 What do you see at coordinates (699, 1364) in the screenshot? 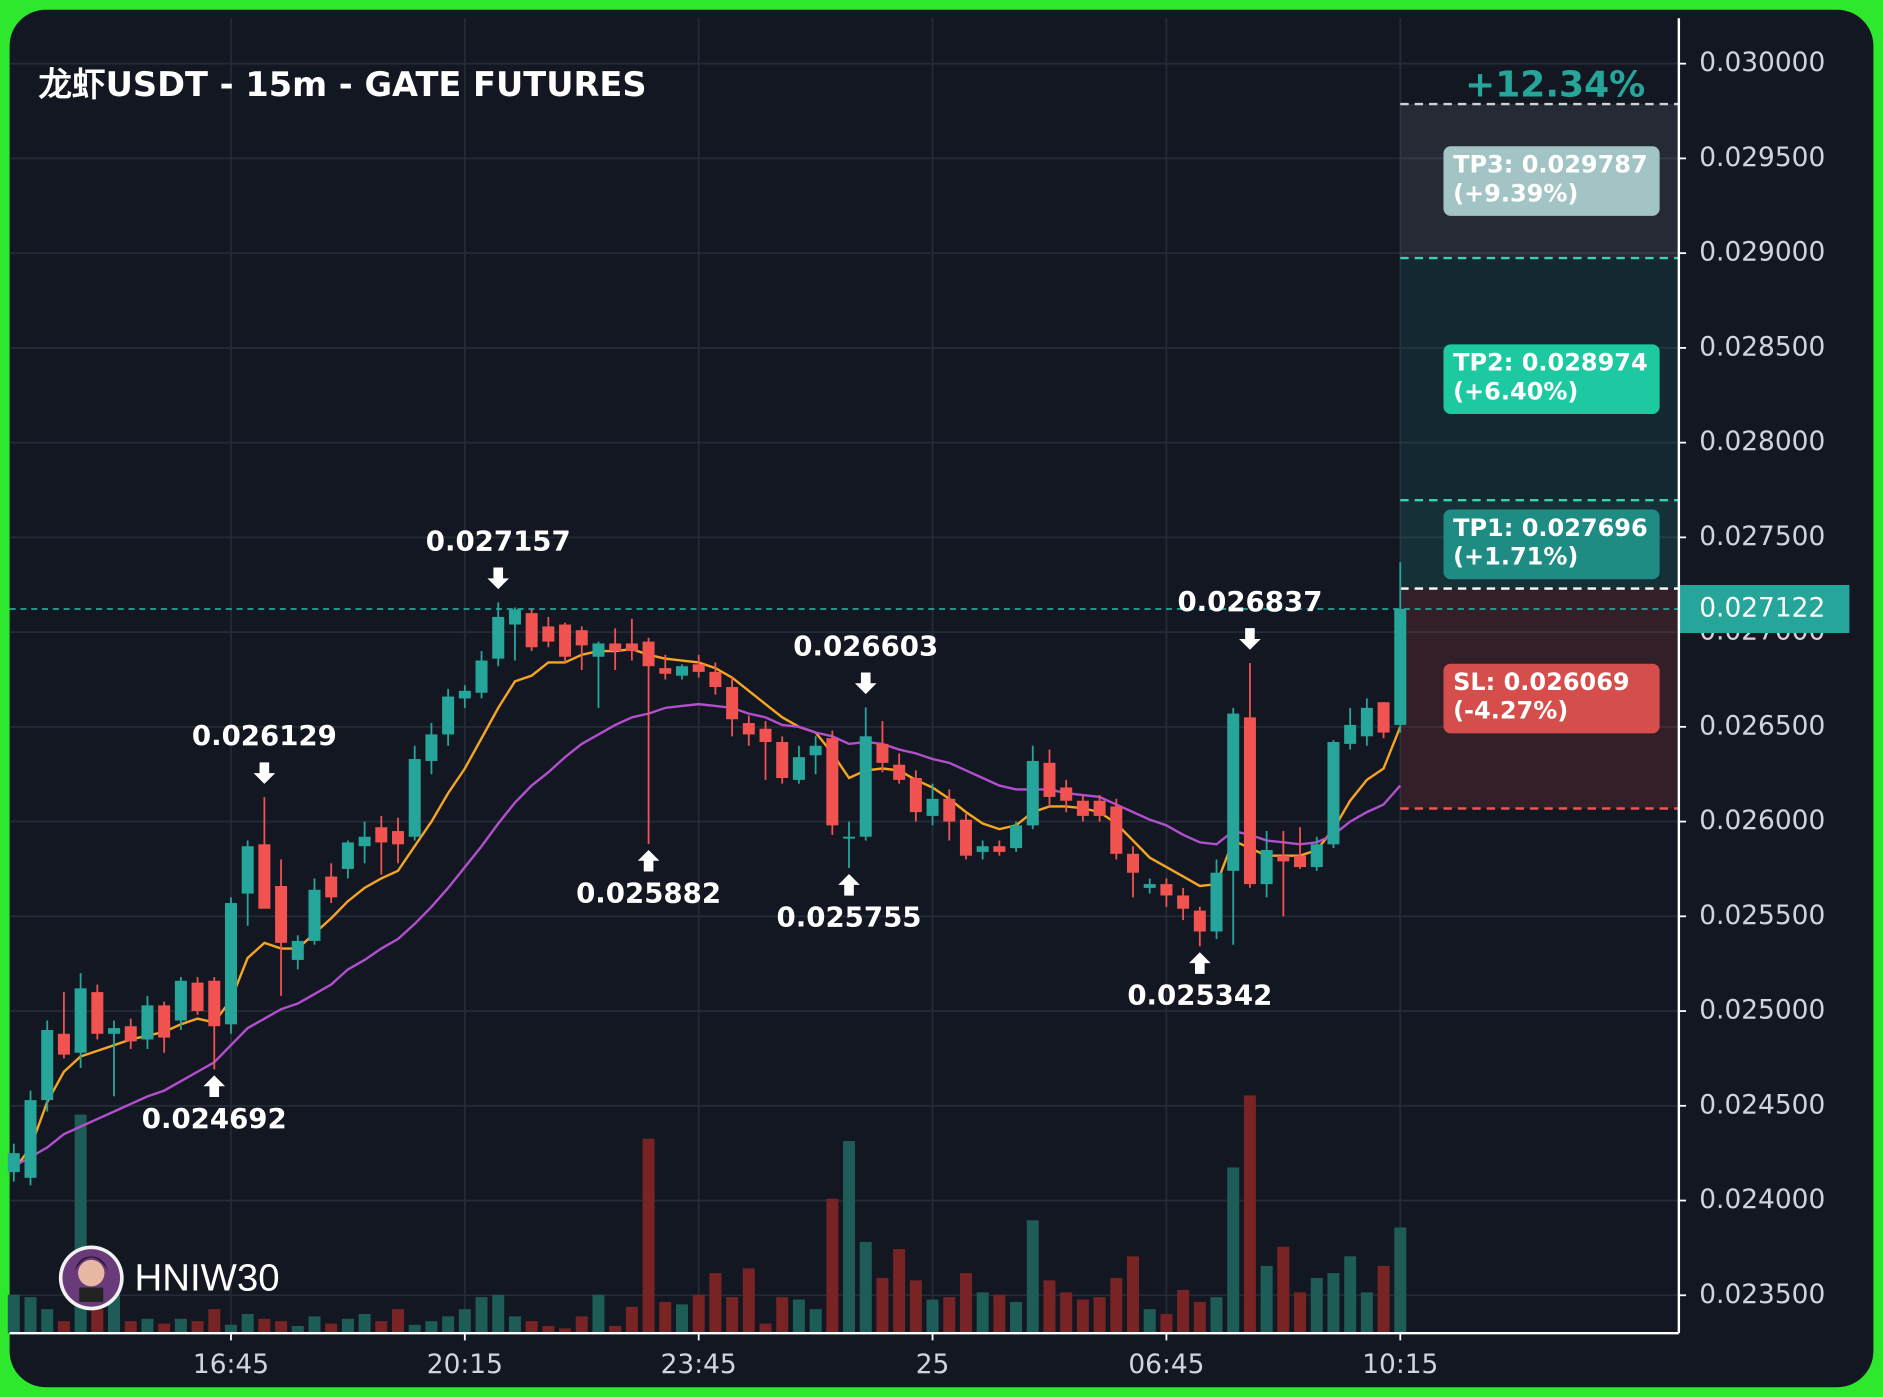
I see `x-tick-label: 23:45` at bounding box center [699, 1364].